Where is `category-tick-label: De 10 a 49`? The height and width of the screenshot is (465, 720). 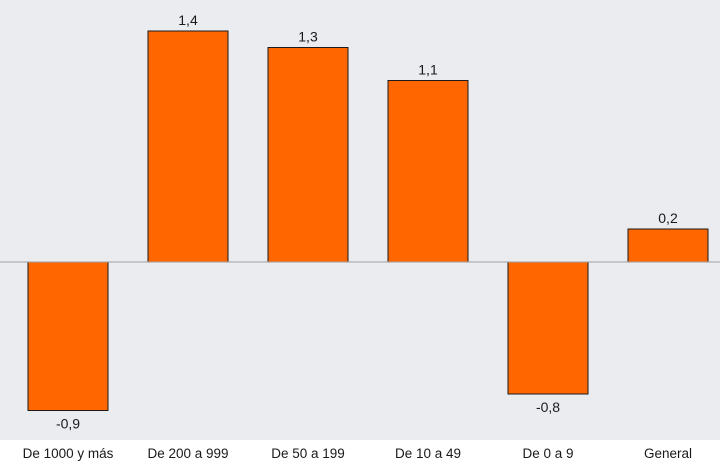 category-tick-label: De 10 a 49 is located at coordinates (428, 453).